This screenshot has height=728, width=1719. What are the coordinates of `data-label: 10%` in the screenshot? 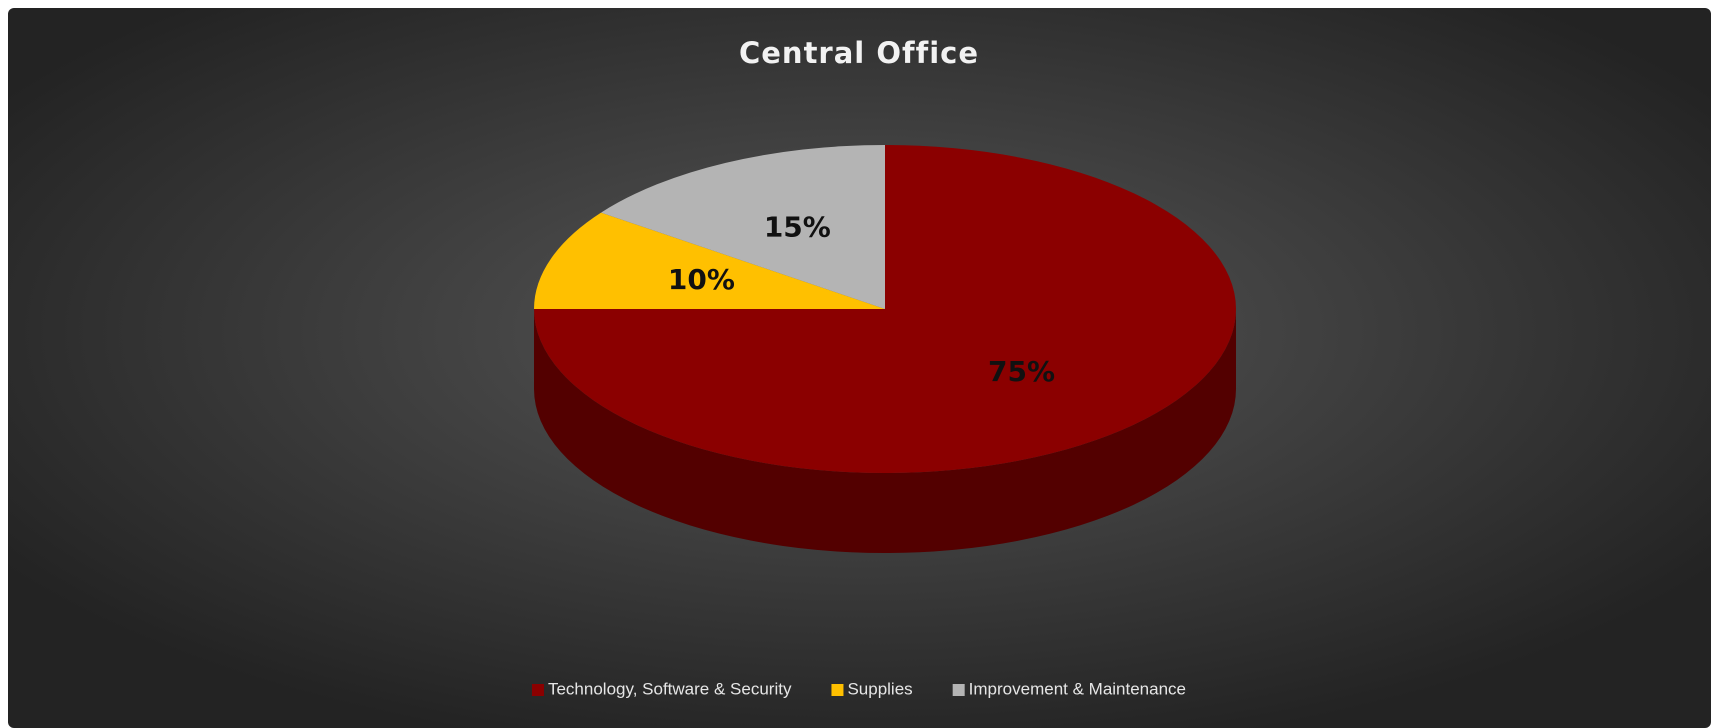 It's located at (701, 279).